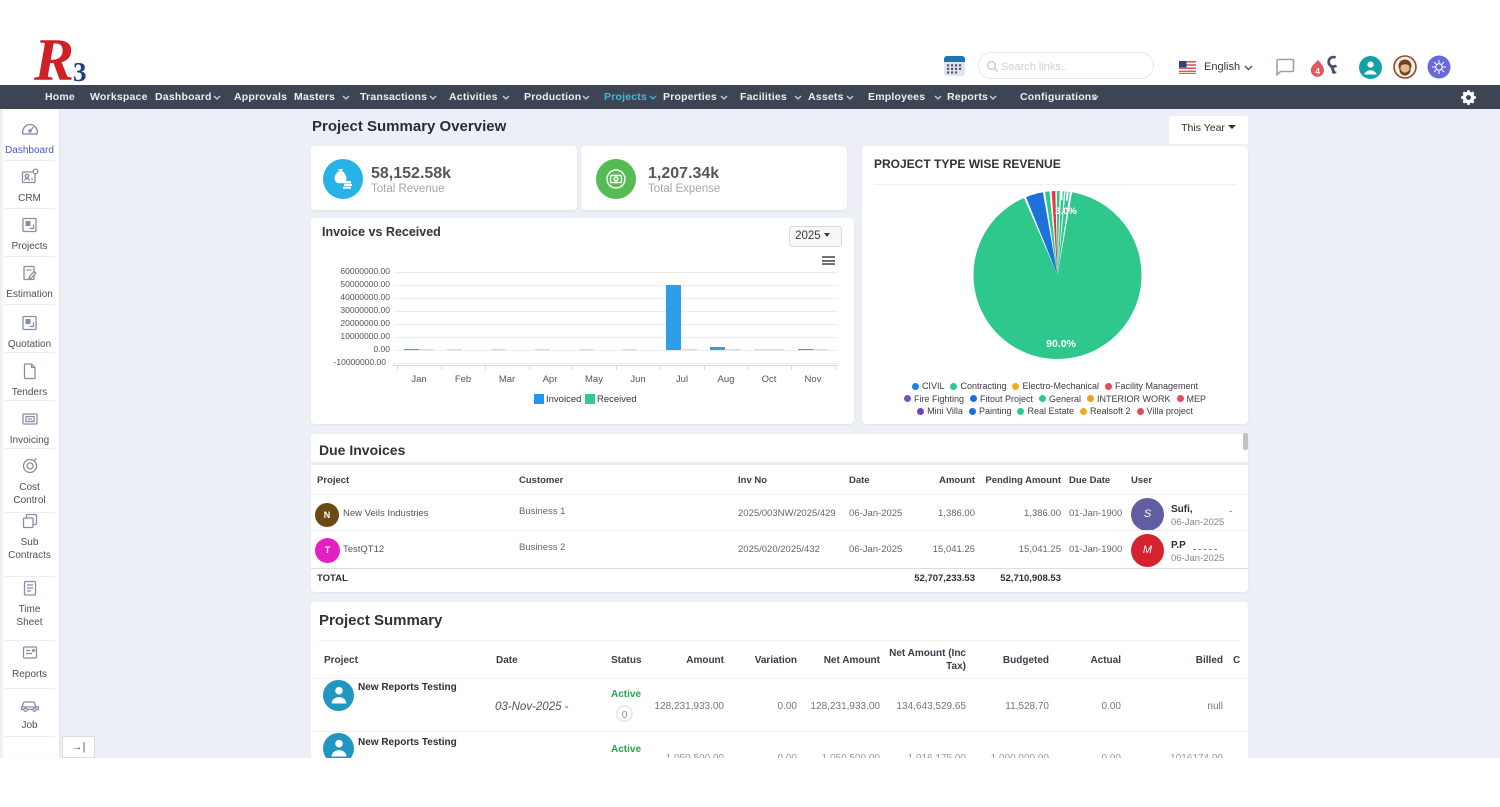 This screenshot has width=1500, height=807. Describe the element at coordinates (1061, 344) in the screenshot. I see `svg-text: 90.0%` at that location.